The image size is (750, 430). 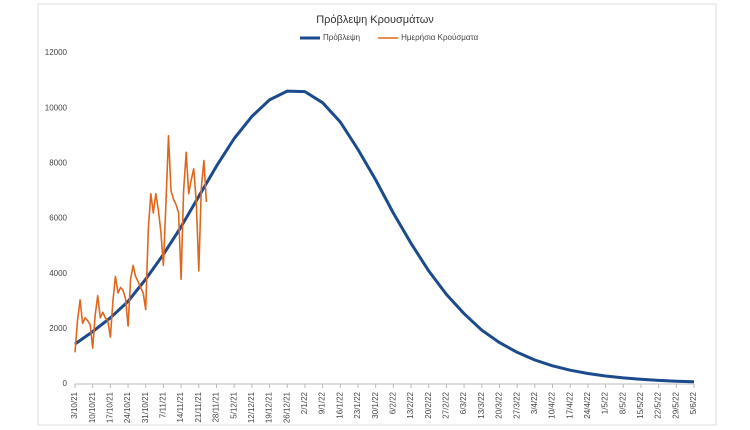 I want to click on x-tick-label: 5/6/22, so click(x=693, y=402).